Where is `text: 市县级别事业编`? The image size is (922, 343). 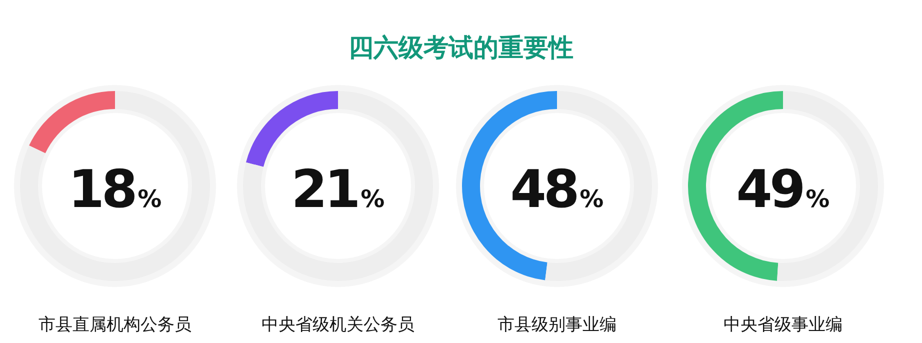
text: 市县级别事业编 is located at coordinates (557, 325).